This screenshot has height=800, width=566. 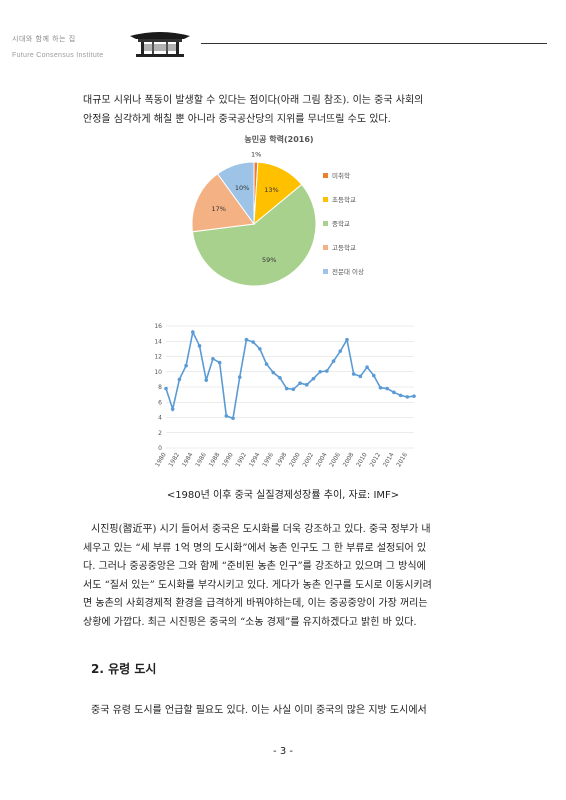 I want to click on x-tick-label: 1982, so click(x=174, y=459).